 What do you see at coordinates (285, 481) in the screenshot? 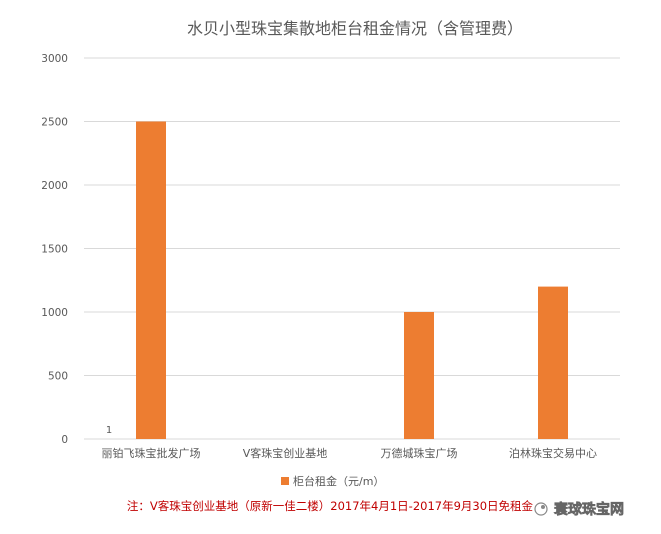
I see `legend-swatch` at bounding box center [285, 481].